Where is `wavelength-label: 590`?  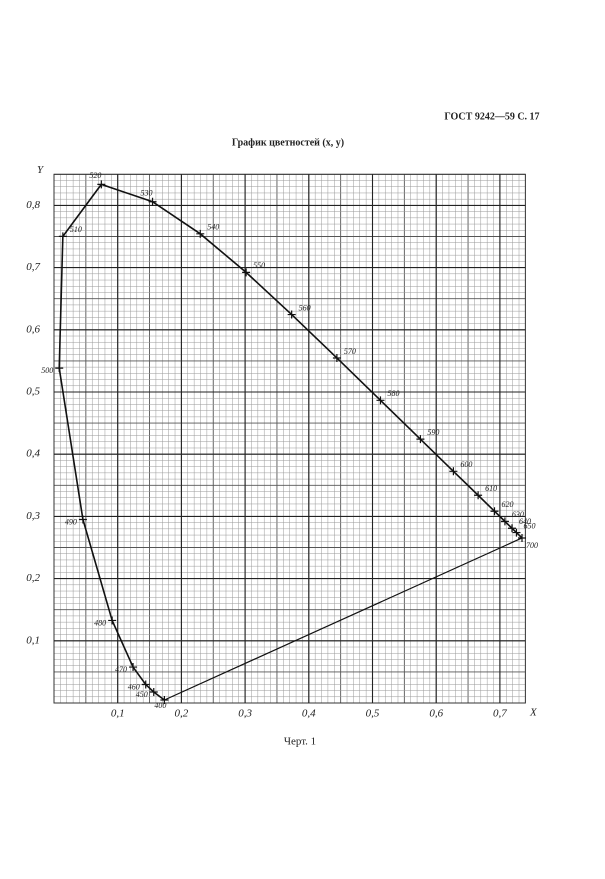
wavelength-label: 590 is located at coordinates (433, 432).